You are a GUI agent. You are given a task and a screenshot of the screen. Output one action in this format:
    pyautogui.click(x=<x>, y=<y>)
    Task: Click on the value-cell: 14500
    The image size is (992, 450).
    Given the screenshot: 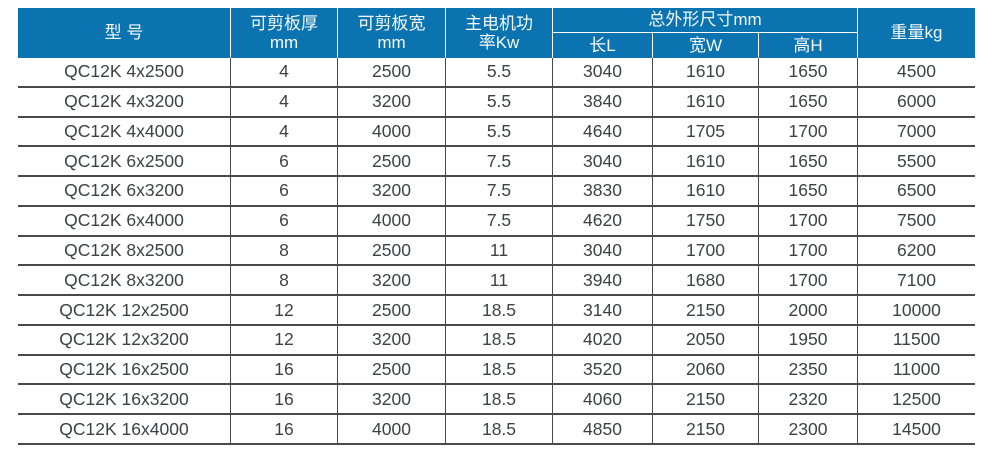 What is the action you would take?
    pyautogui.click(x=916, y=430)
    